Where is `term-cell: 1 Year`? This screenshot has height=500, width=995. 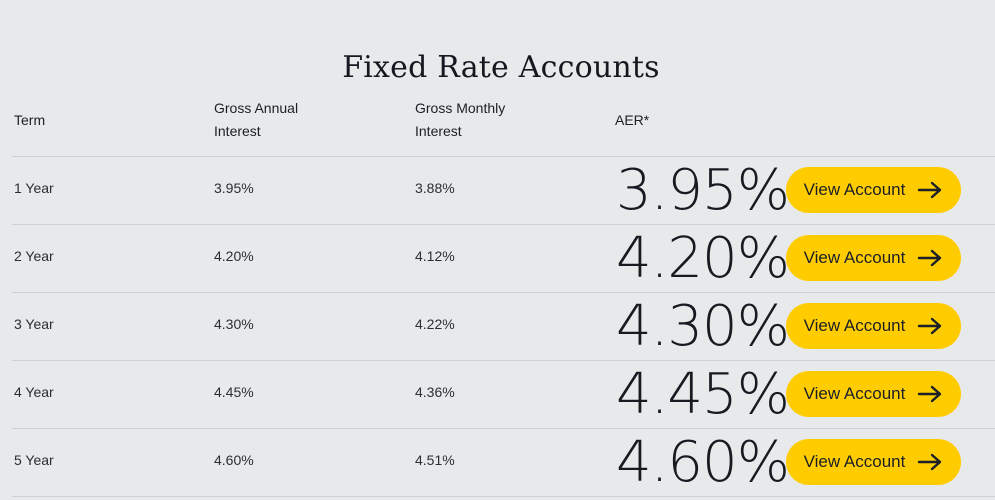 term-cell: 1 Year is located at coordinates (34, 188).